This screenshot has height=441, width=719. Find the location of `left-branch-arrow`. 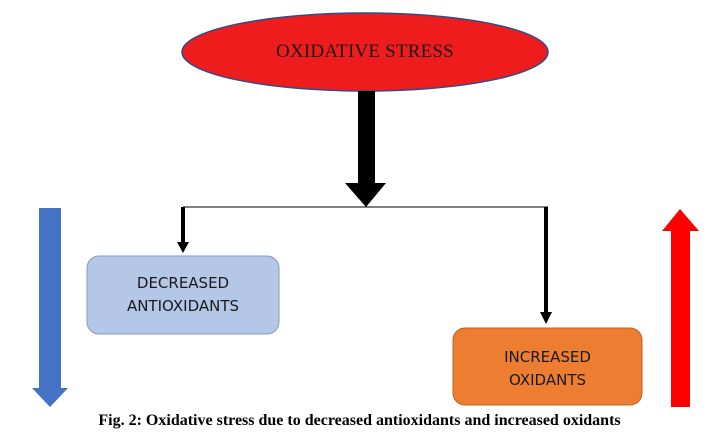

left-branch-arrow is located at coordinates (183, 230).